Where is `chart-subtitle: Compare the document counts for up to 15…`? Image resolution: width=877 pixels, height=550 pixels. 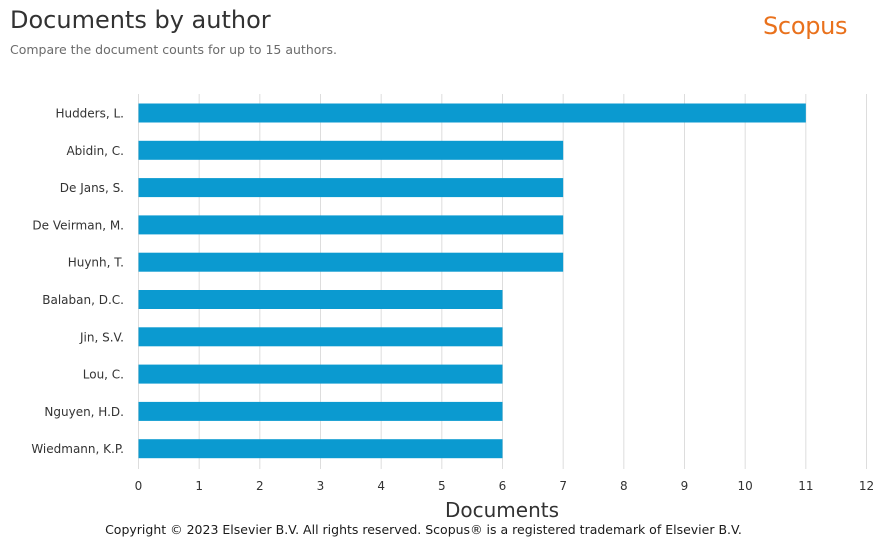 chart-subtitle: Compare the document counts for up to 15… is located at coordinates (174, 49).